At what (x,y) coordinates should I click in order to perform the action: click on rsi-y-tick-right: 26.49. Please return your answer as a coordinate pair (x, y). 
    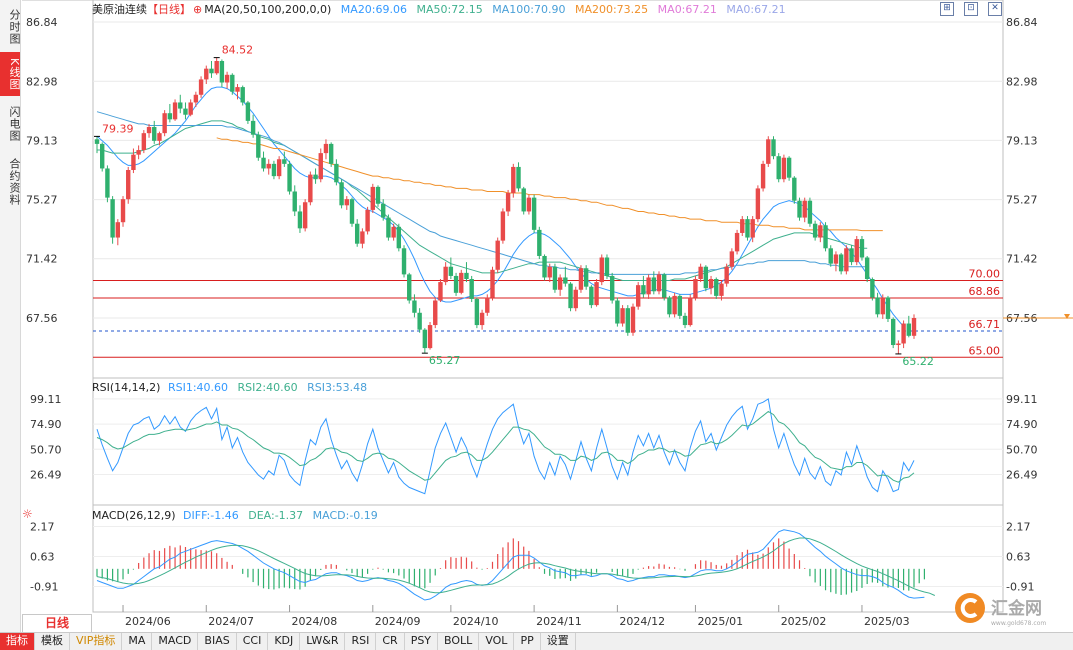
    Looking at the image, I should click on (1022, 474).